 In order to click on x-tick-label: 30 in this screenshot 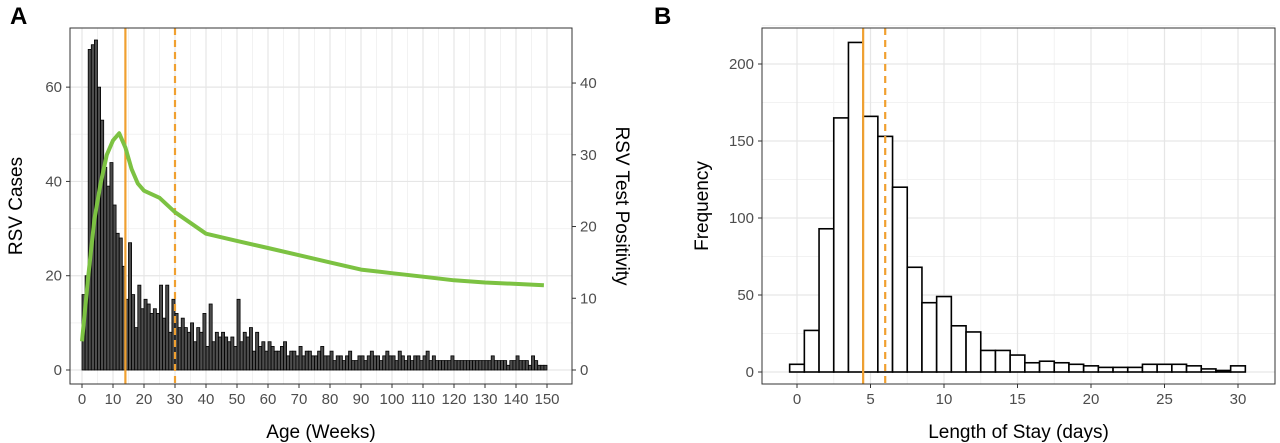, I will do `click(175, 399)`.